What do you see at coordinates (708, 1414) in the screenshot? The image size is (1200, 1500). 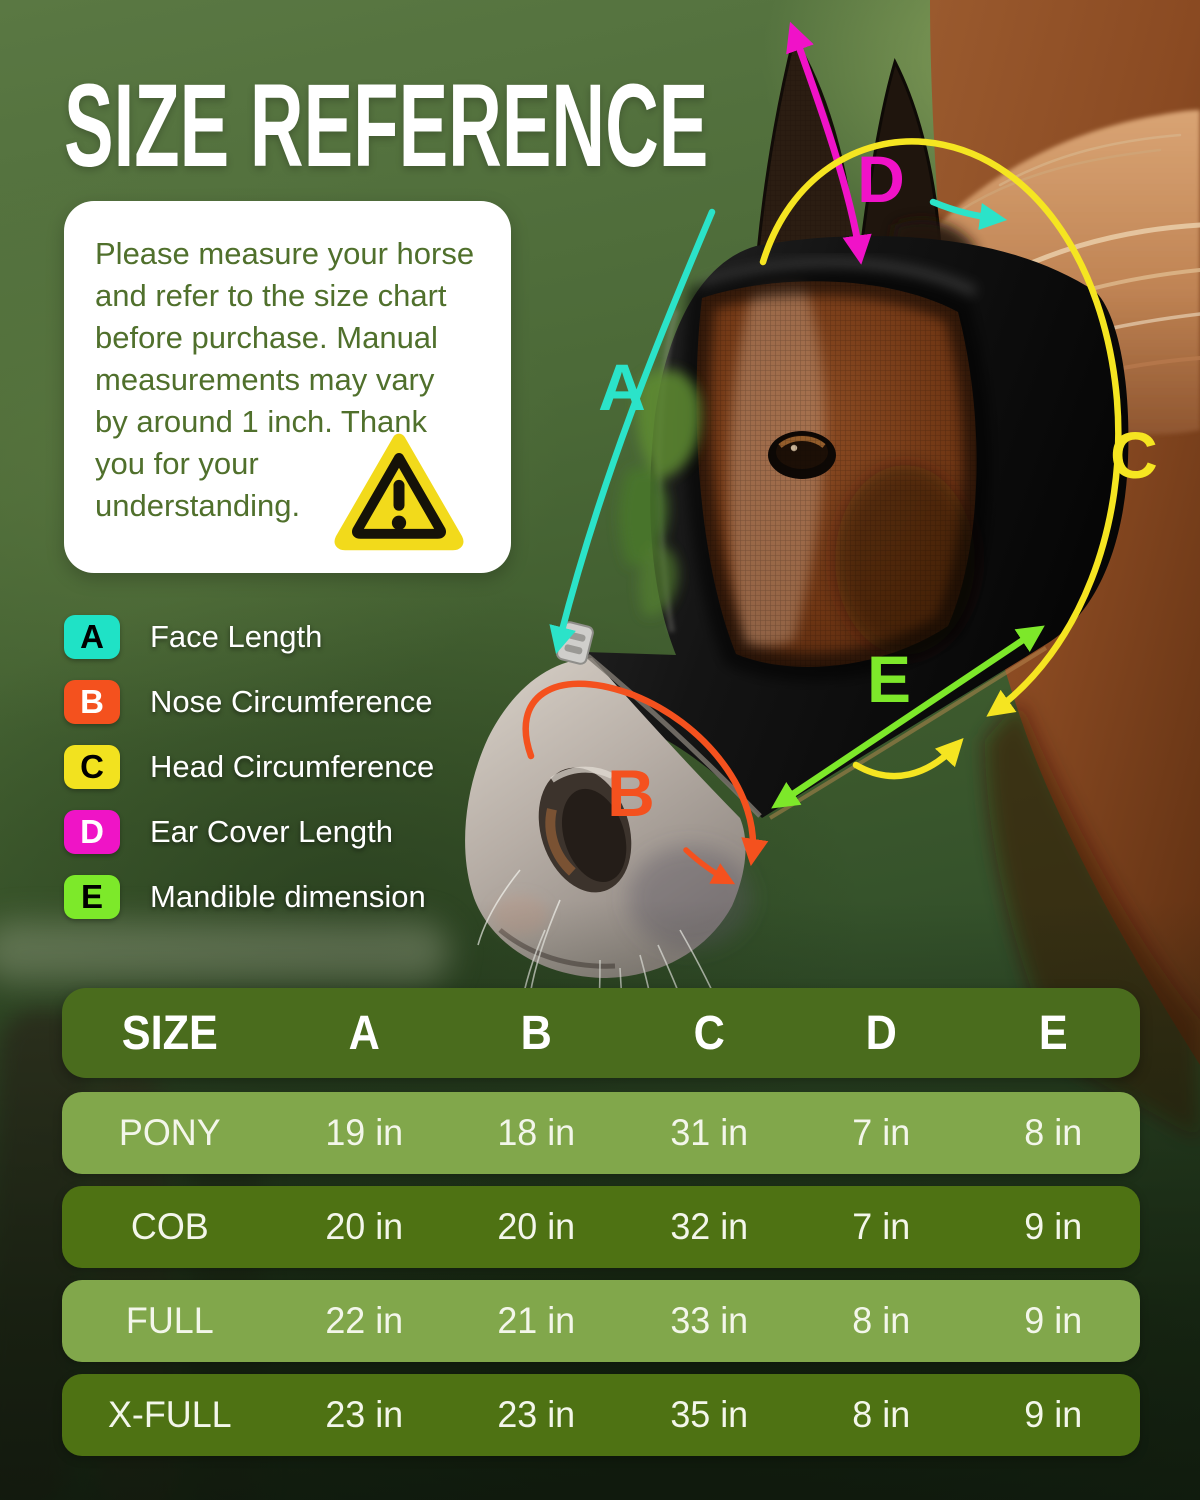 I see `cell-value: 35 in` at bounding box center [708, 1414].